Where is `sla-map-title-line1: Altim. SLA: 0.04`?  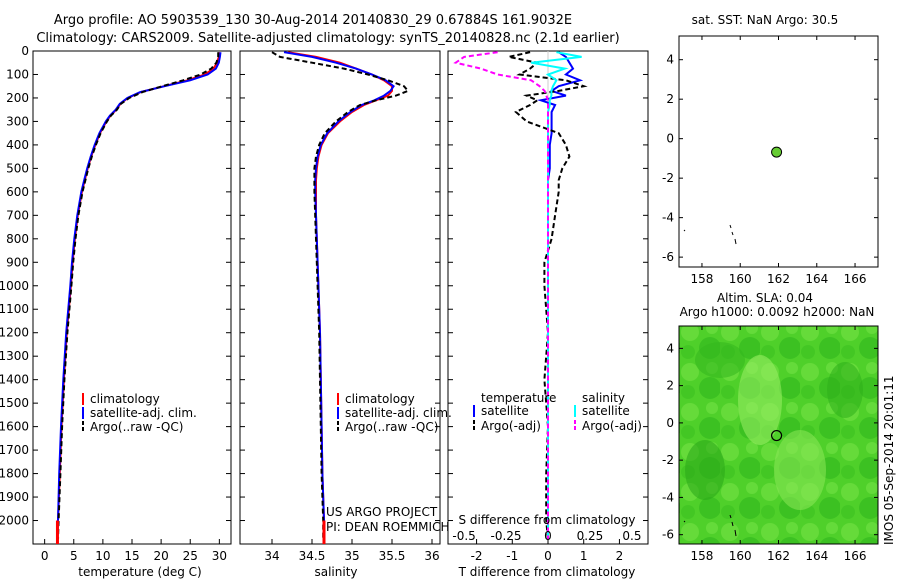 sla-map-title-line1: Altim. SLA: 0.04 is located at coordinates (765, 298).